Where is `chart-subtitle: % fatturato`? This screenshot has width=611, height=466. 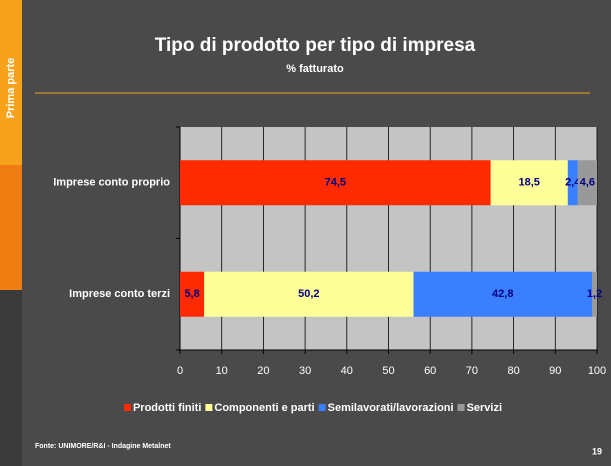 chart-subtitle: % fatturato is located at coordinates (315, 69).